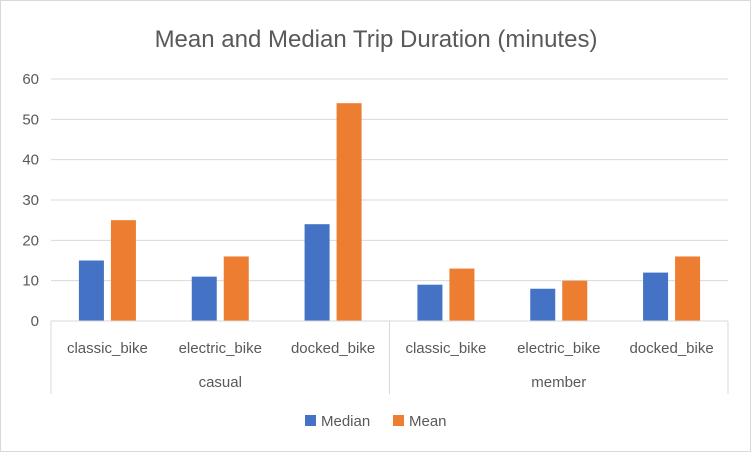  Describe the element at coordinates (30, 119) in the screenshot. I see `y-tick-label: 50` at that location.